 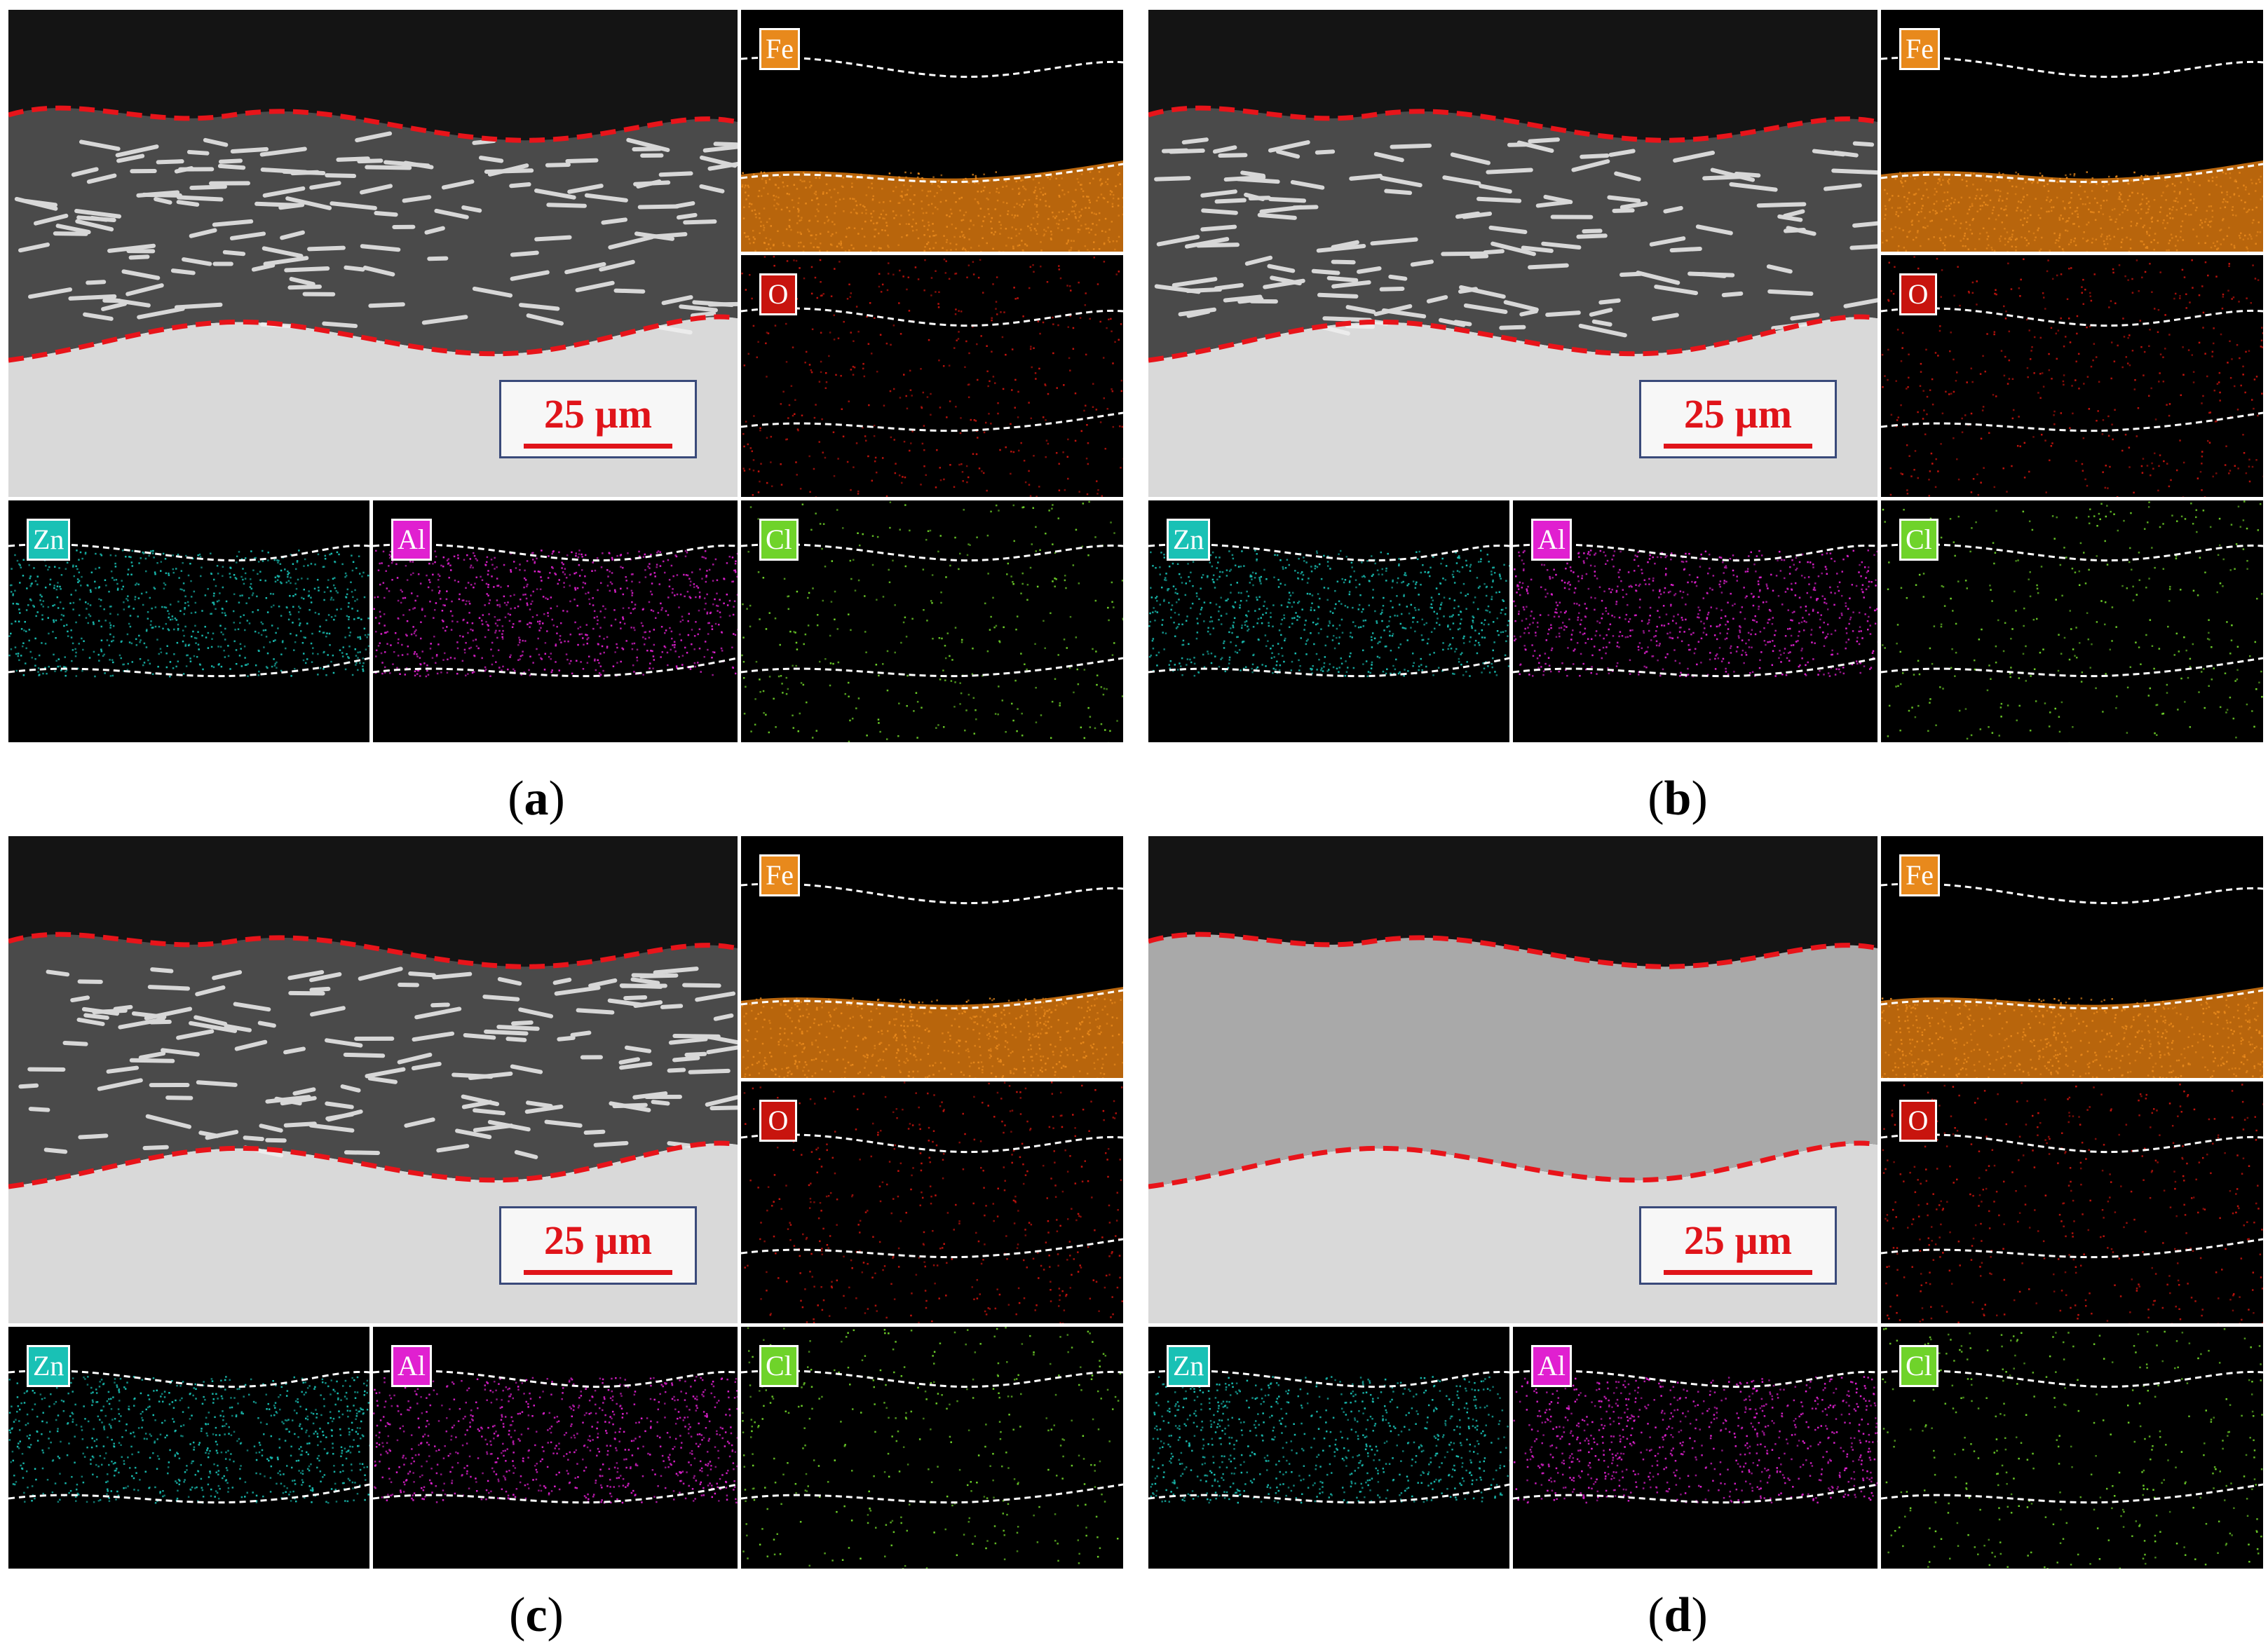 I want to click on panel-caption-b: (b), so click(x=1678, y=799).